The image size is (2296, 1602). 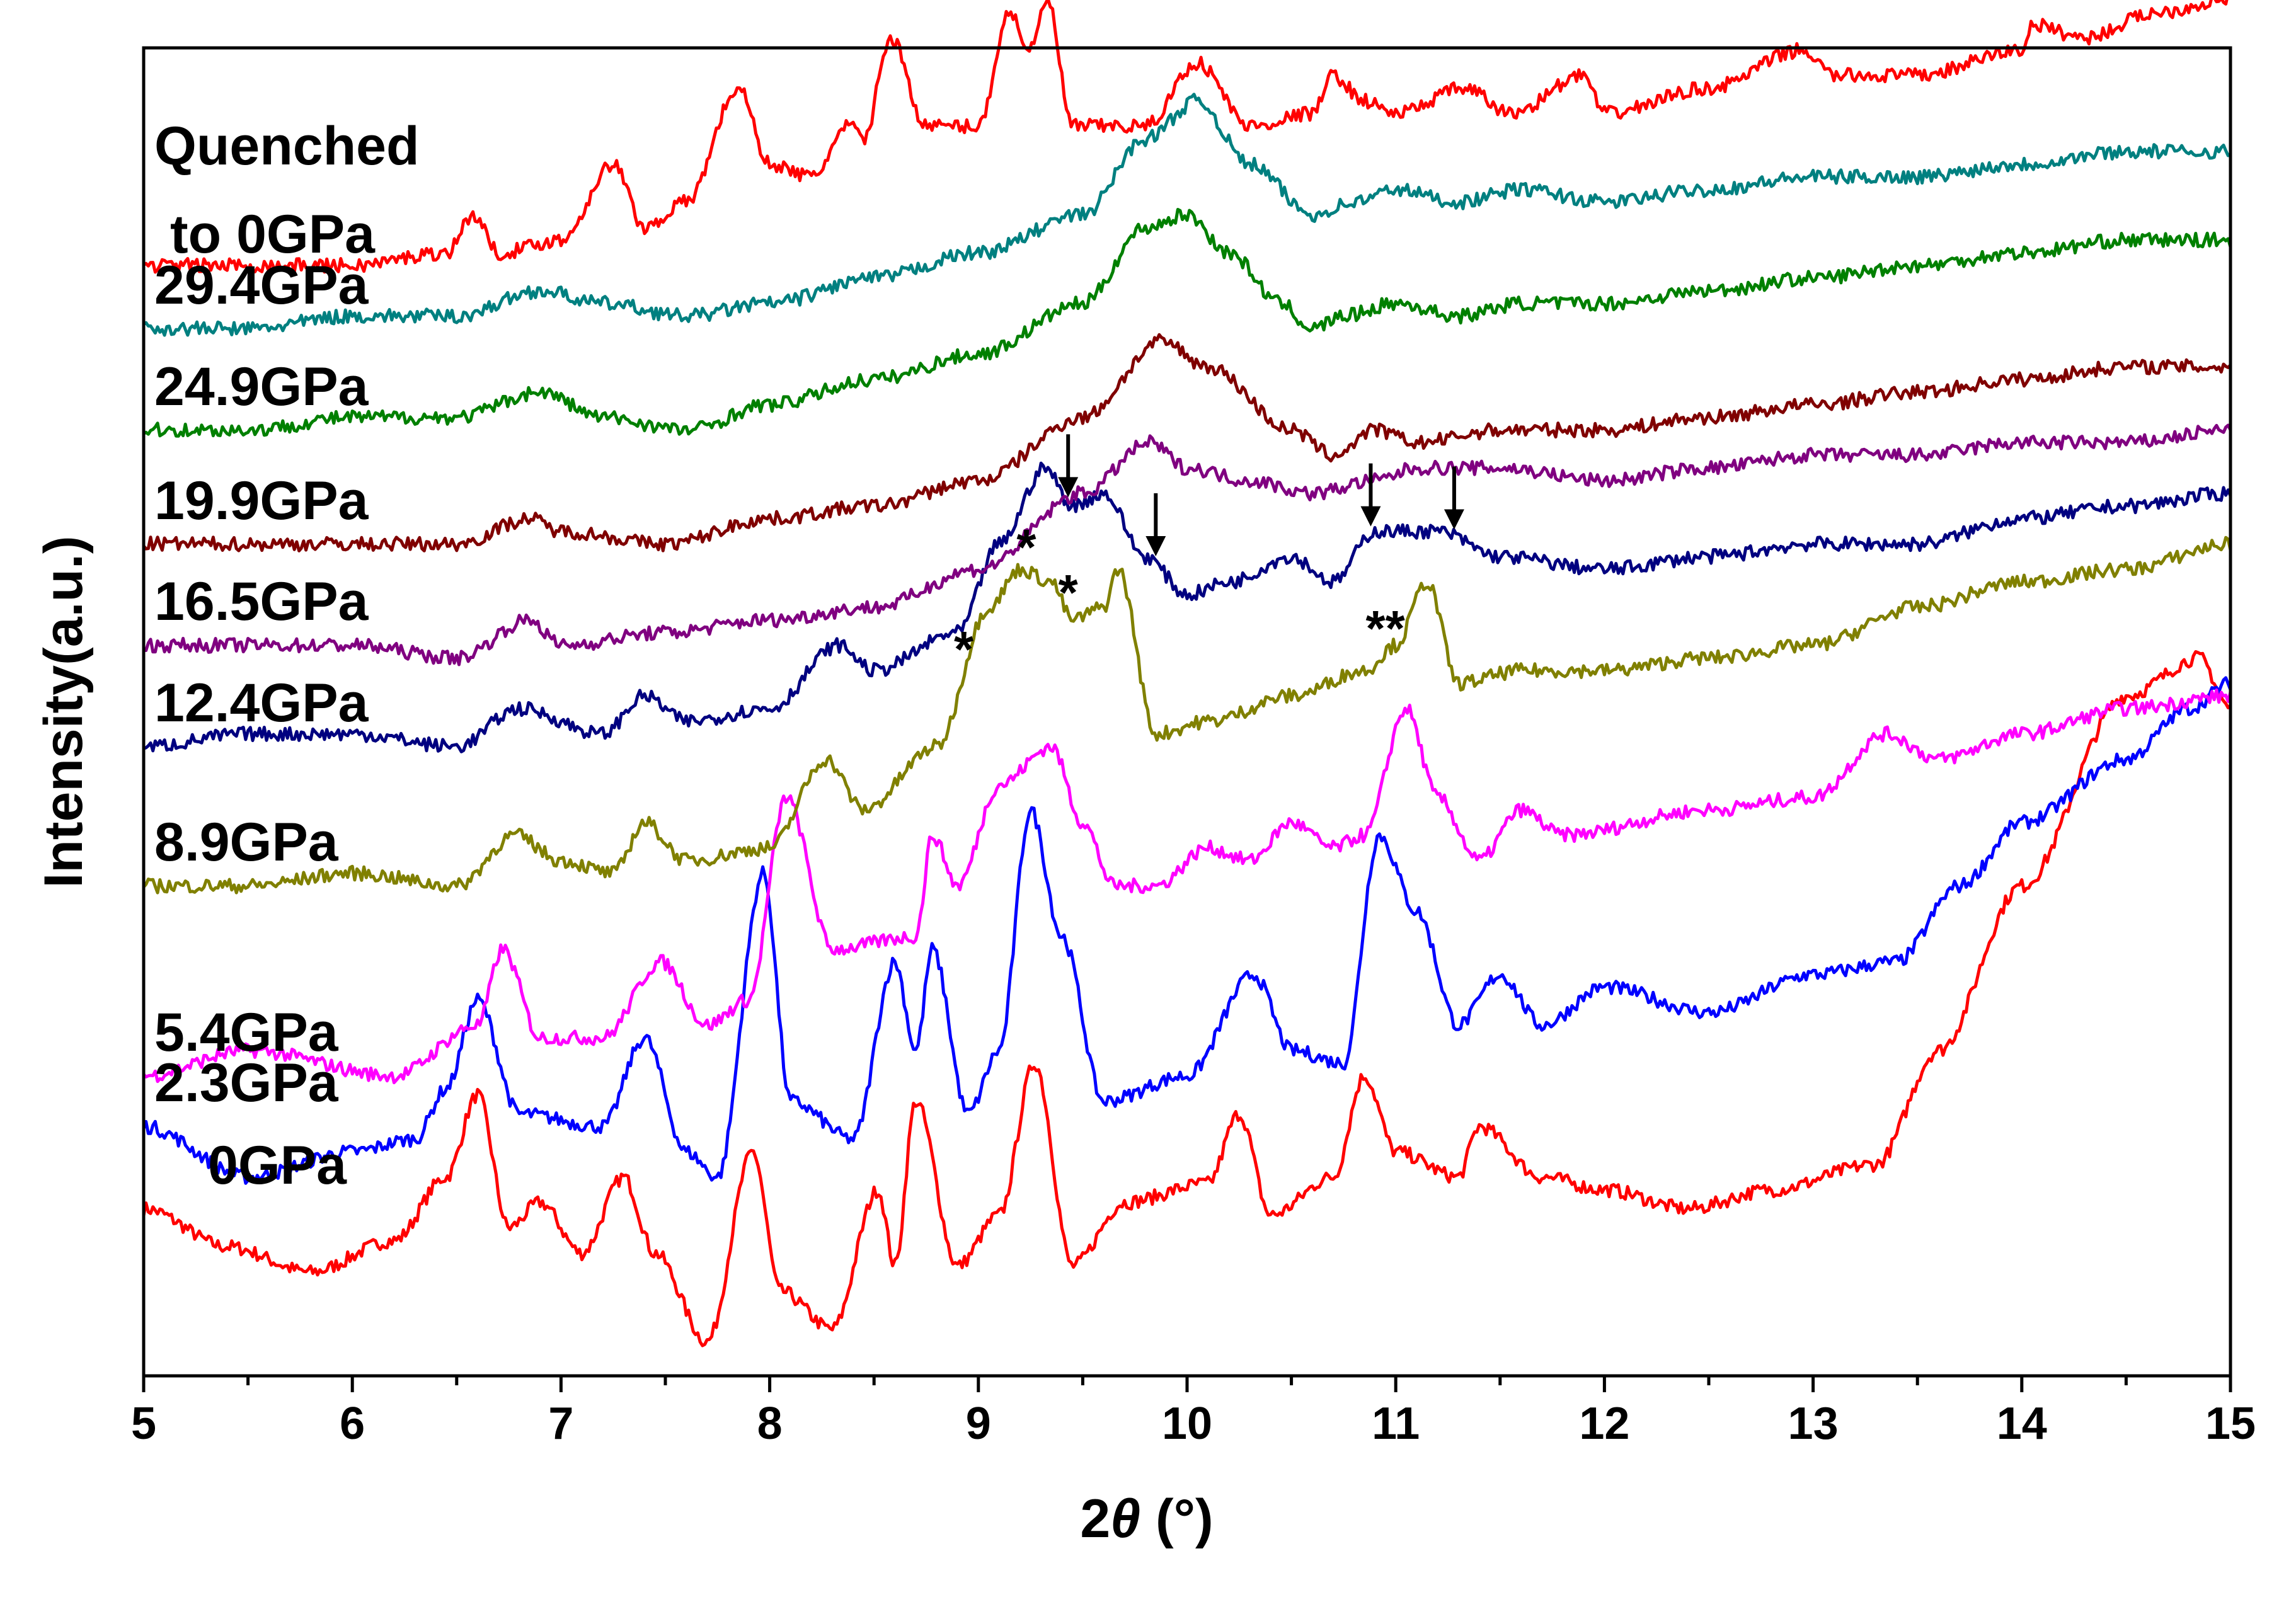 I want to click on series-label-19-9gpa: 19.9GPa, so click(x=261, y=501).